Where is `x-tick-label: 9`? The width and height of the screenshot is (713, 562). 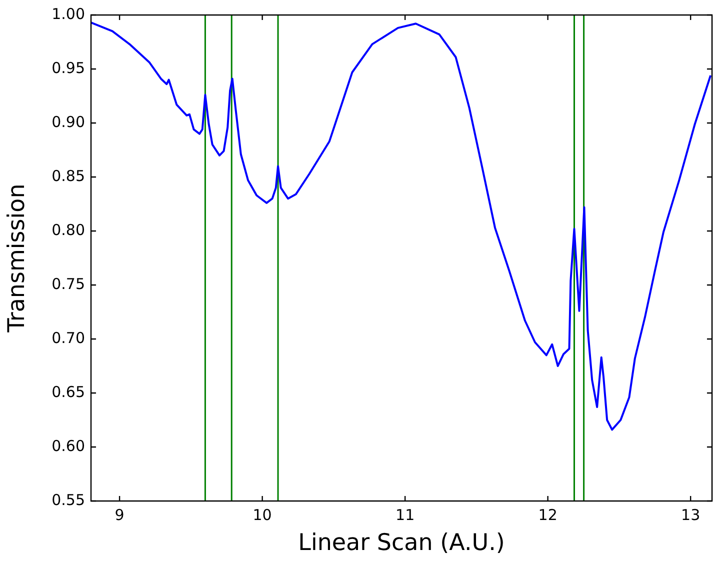 x-tick-label: 9 is located at coordinates (119, 515).